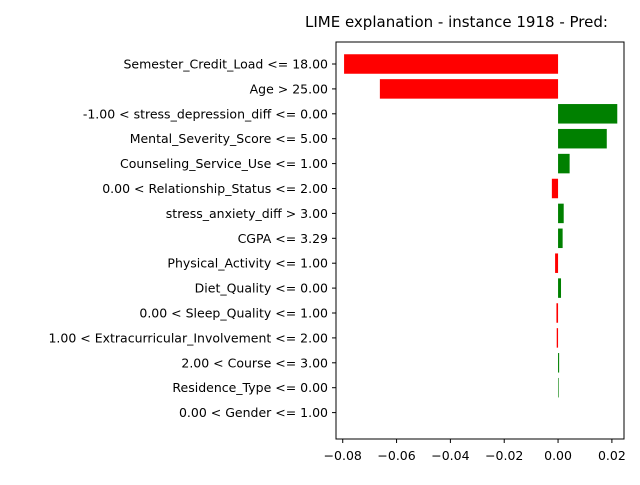 The image size is (640, 485). What do you see at coordinates (283, 238) in the screenshot?
I see `y-tick-label: CGPA <= 3.29` at bounding box center [283, 238].